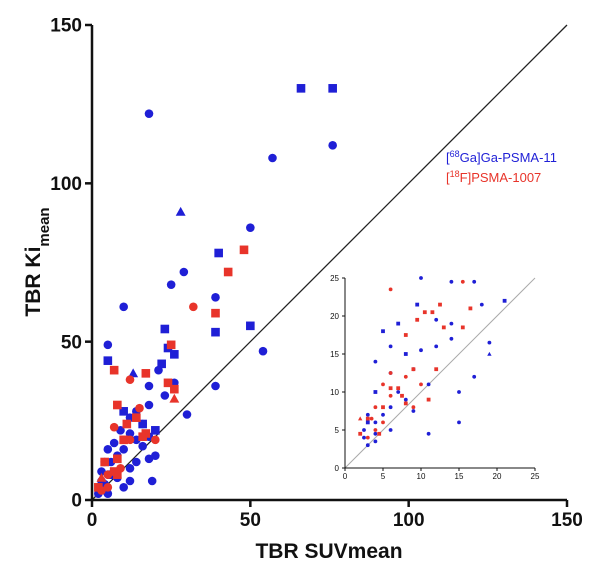 The height and width of the screenshot is (565, 590). I want to click on y-tick-label: 150, so click(66, 26).